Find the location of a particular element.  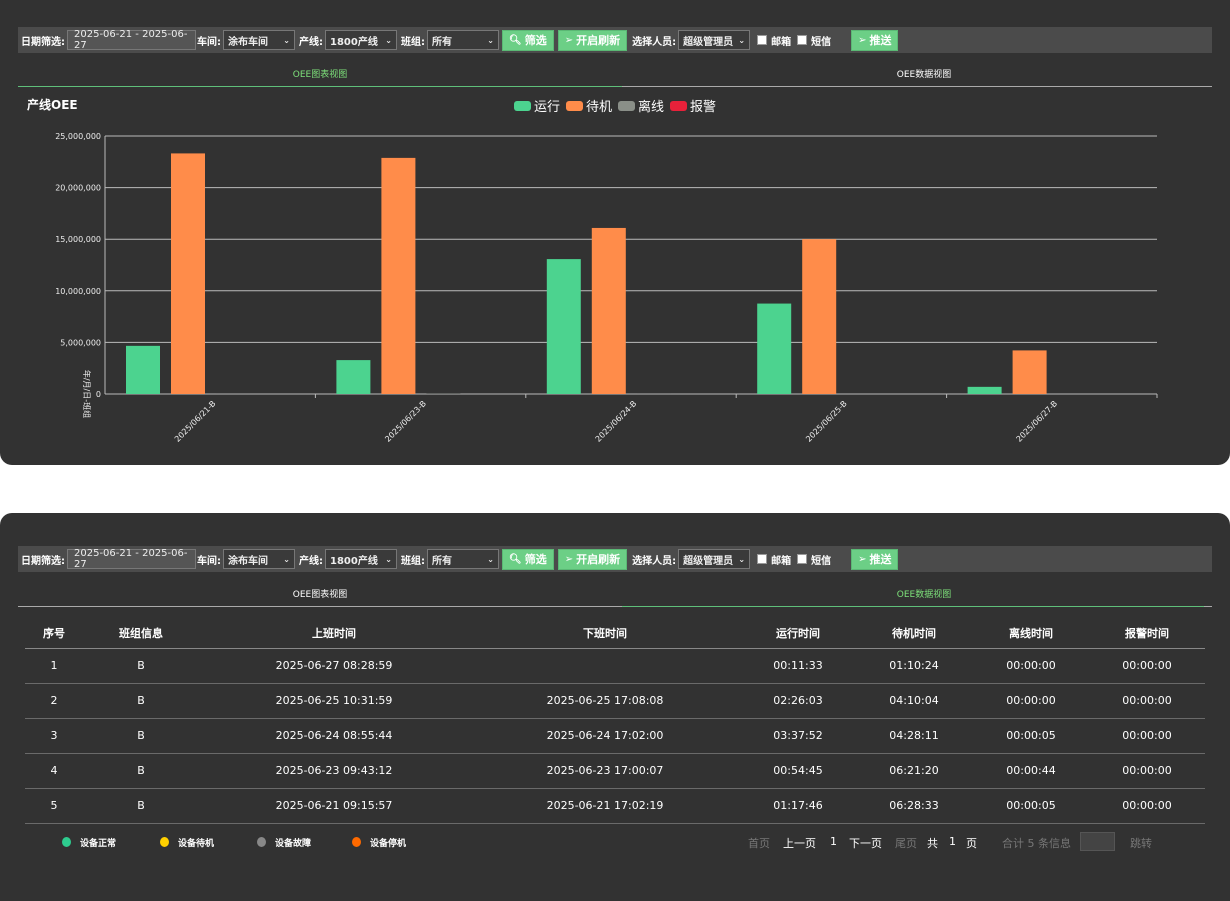

column-header: 序号 is located at coordinates (54, 633).